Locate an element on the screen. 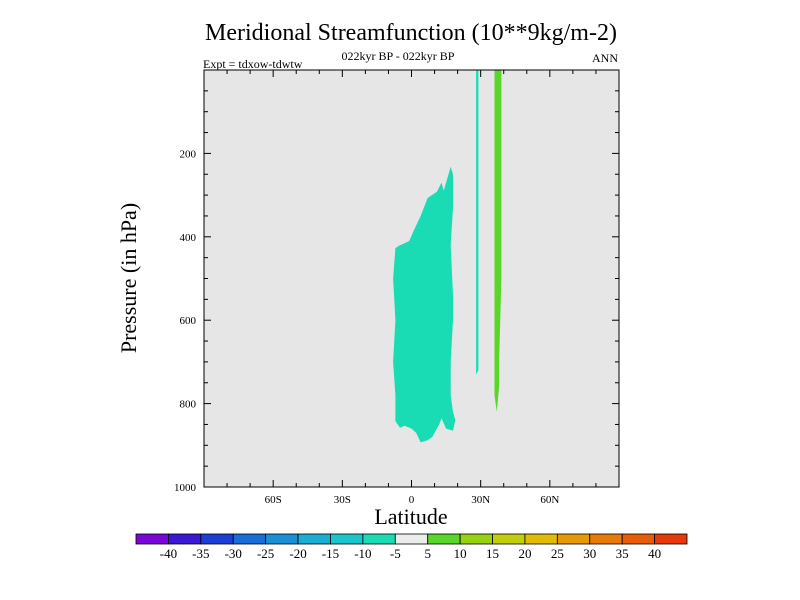 The height and width of the screenshot is (600, 800). colorbar-label: -15 is located at coordinates (330, 553).